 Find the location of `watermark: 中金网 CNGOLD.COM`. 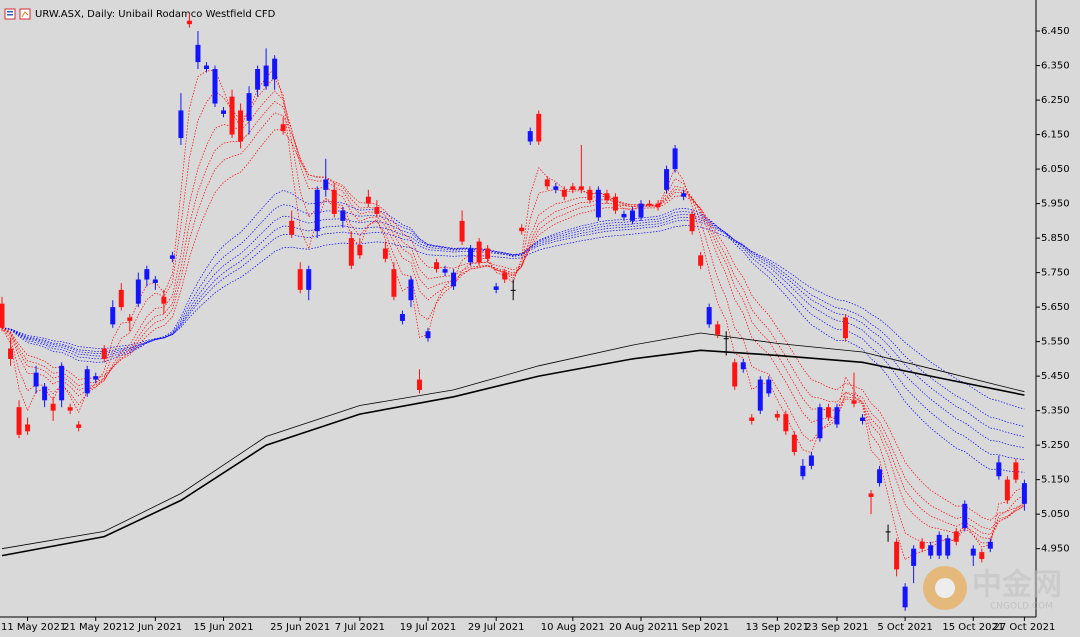

watermark: 中金网 CNGOLD.COM is located at coordinates (992, 589).